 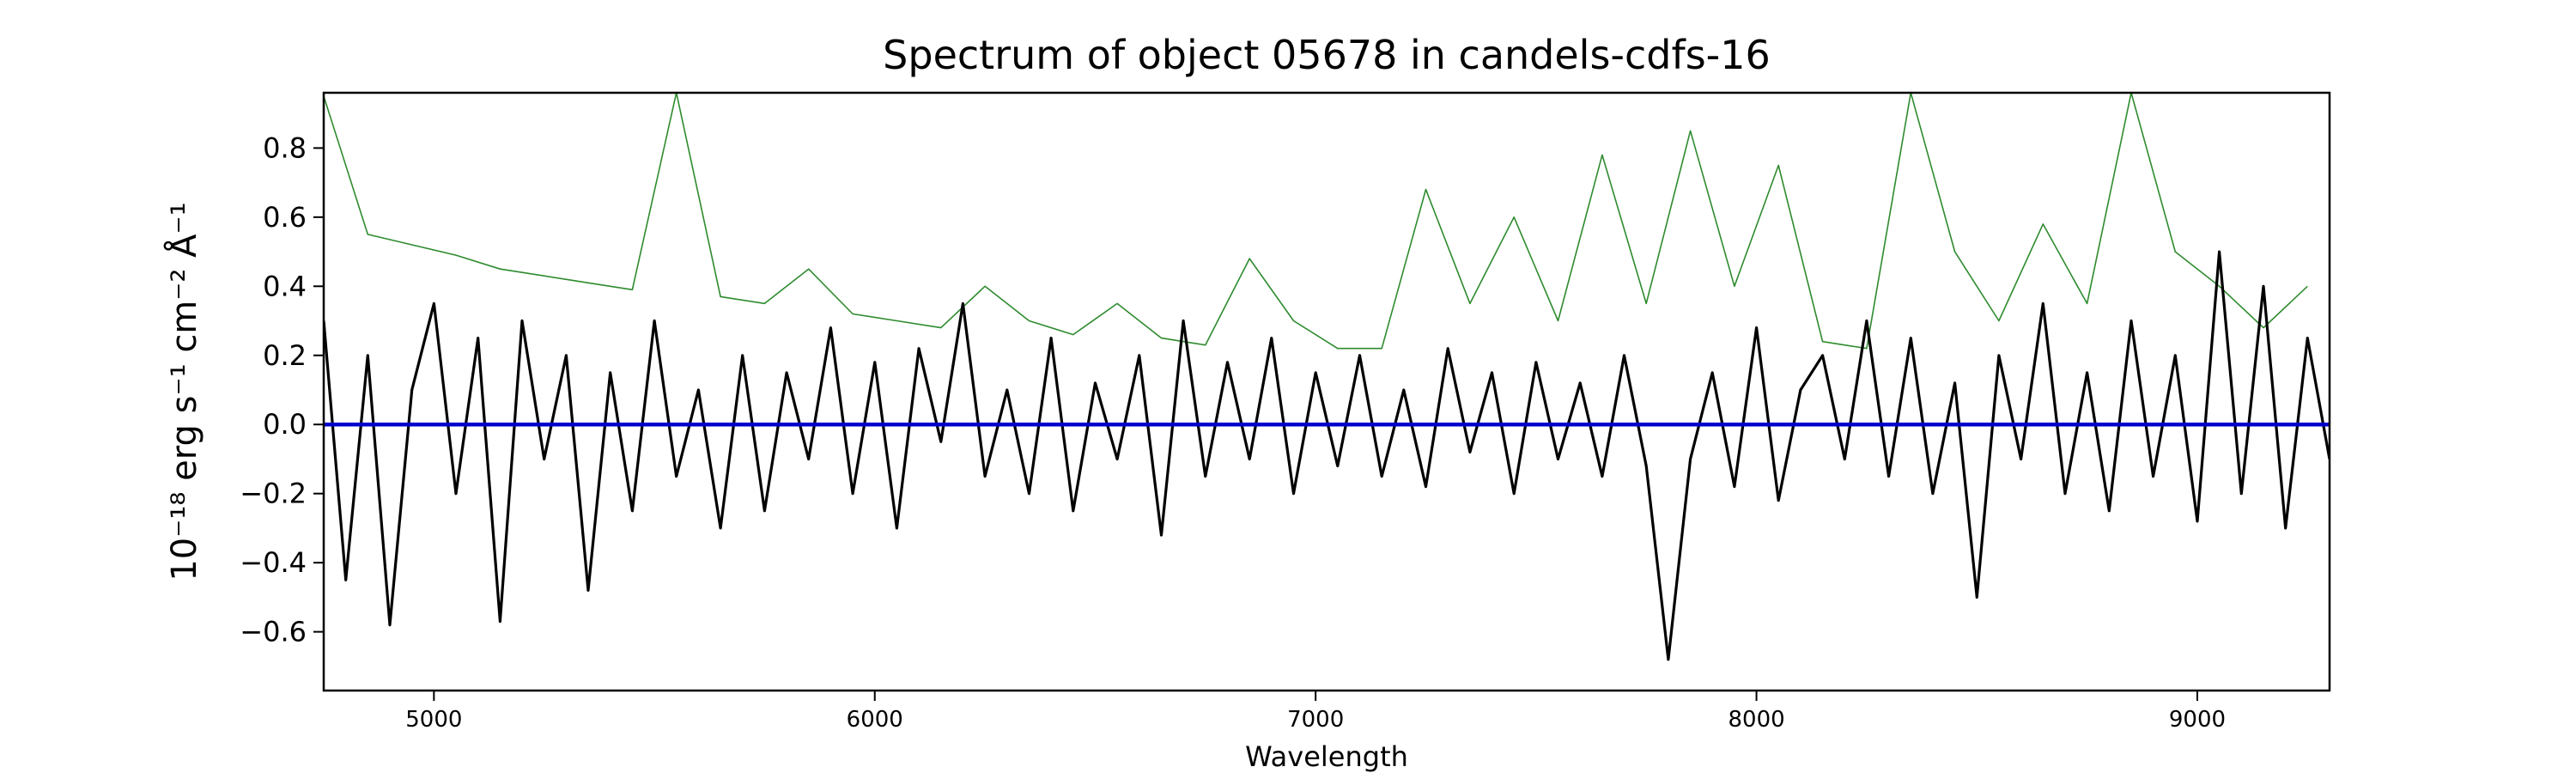 I want to click on y-axis-label: 10⁻¹⁸ erg s⁻¹ cm⁻² Å⁻¹, so click(x=183, y=391).